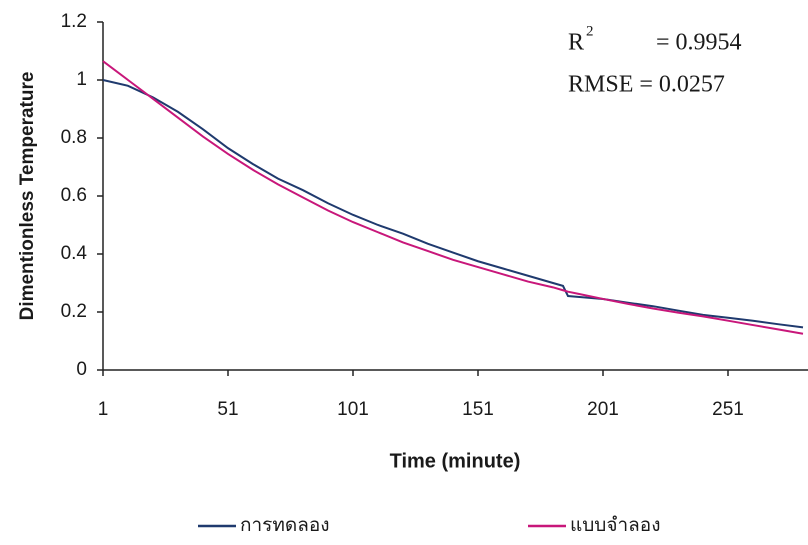 The height and width of the screenshot is (545, 808). Describe the element at coordinates (699, 43) in the screenshot. I see `annotation: = 0.9954` at that location.